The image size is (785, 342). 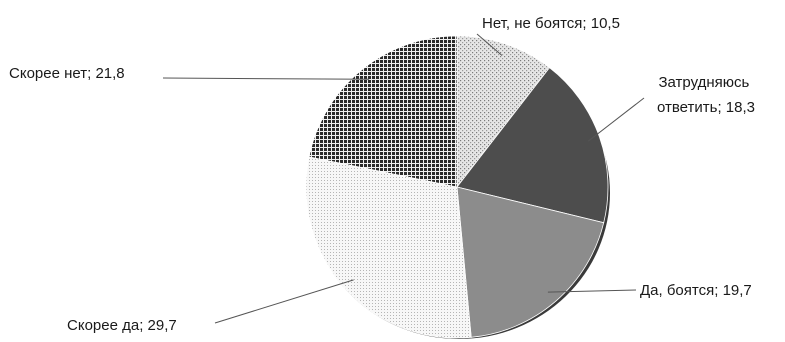 What do you see at coordinates (122, 325) in the screenshot?
I see `slice-label-skoree-da: Скорее да; 29,7` at bounding box center [122, 325].